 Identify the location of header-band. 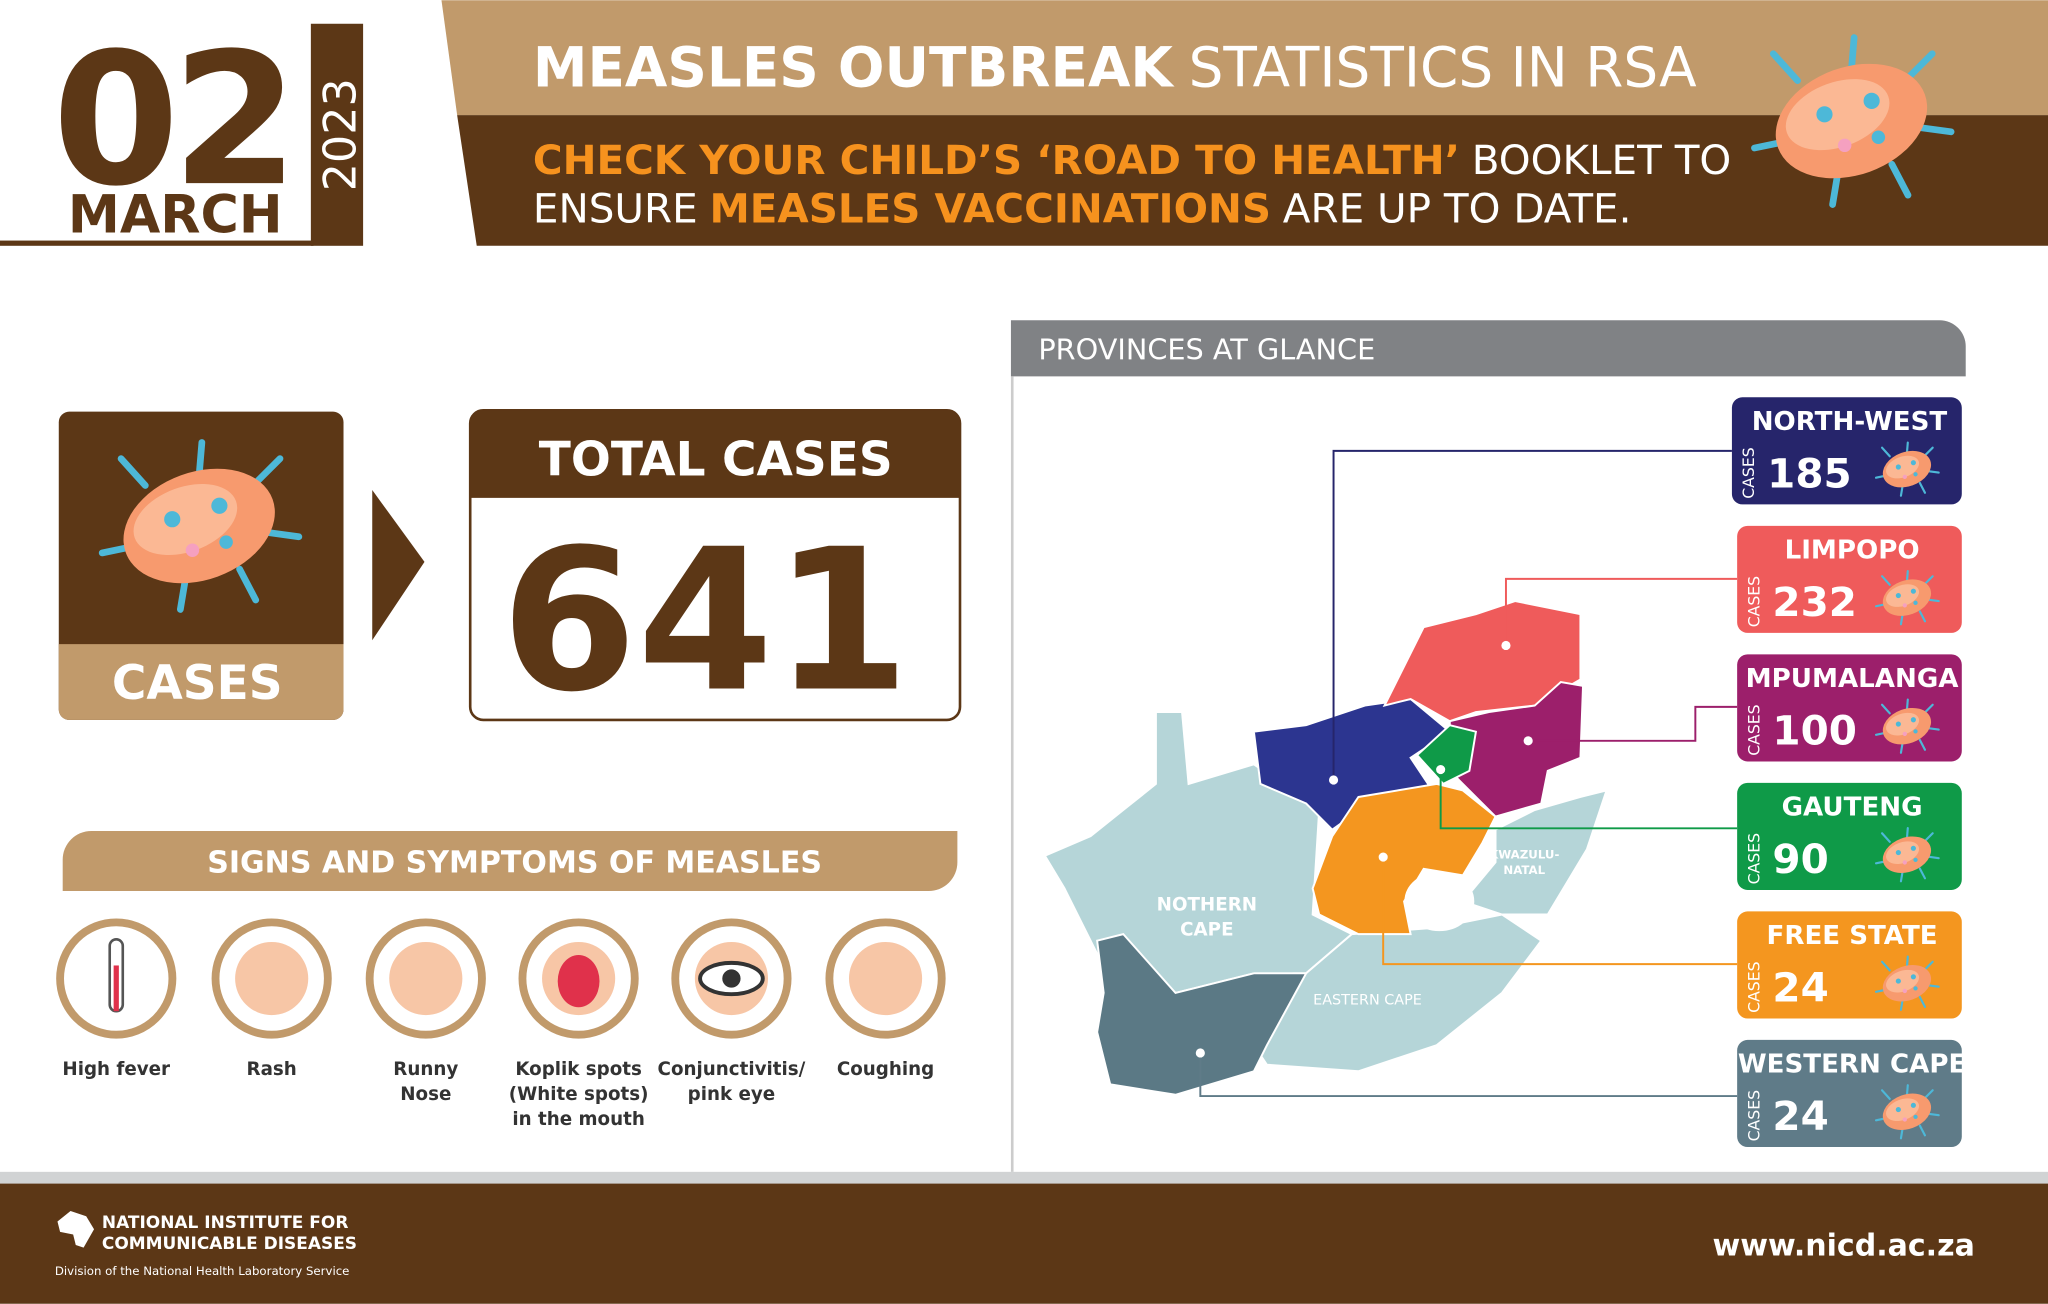
(1244, 58).